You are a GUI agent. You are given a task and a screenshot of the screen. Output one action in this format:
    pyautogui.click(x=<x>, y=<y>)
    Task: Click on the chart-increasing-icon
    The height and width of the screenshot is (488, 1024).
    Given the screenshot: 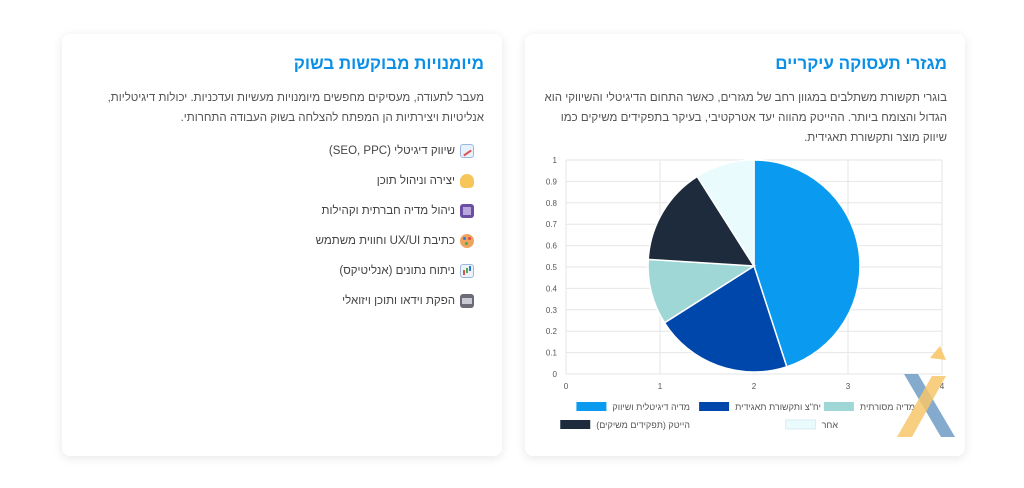 What is the action you would take?
    pyautogui.click(x=467, y=151)
    